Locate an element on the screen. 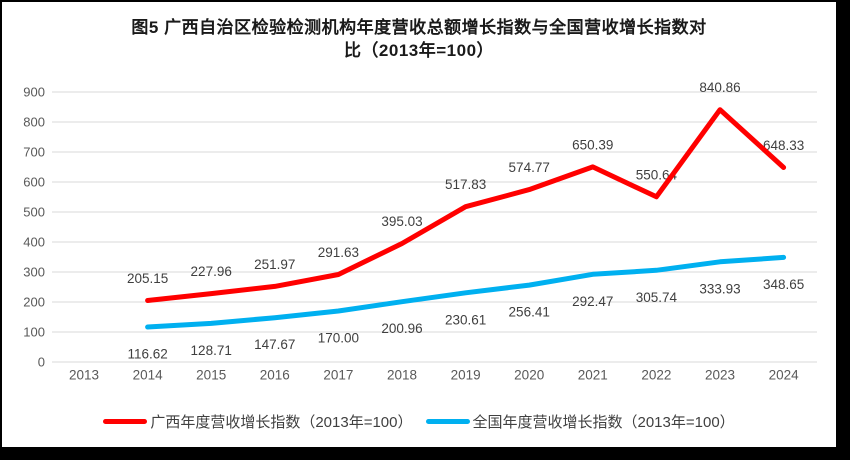 The image size is (850, 460). data-label-series-0: 574.77 is located at coordinates (529, 167).